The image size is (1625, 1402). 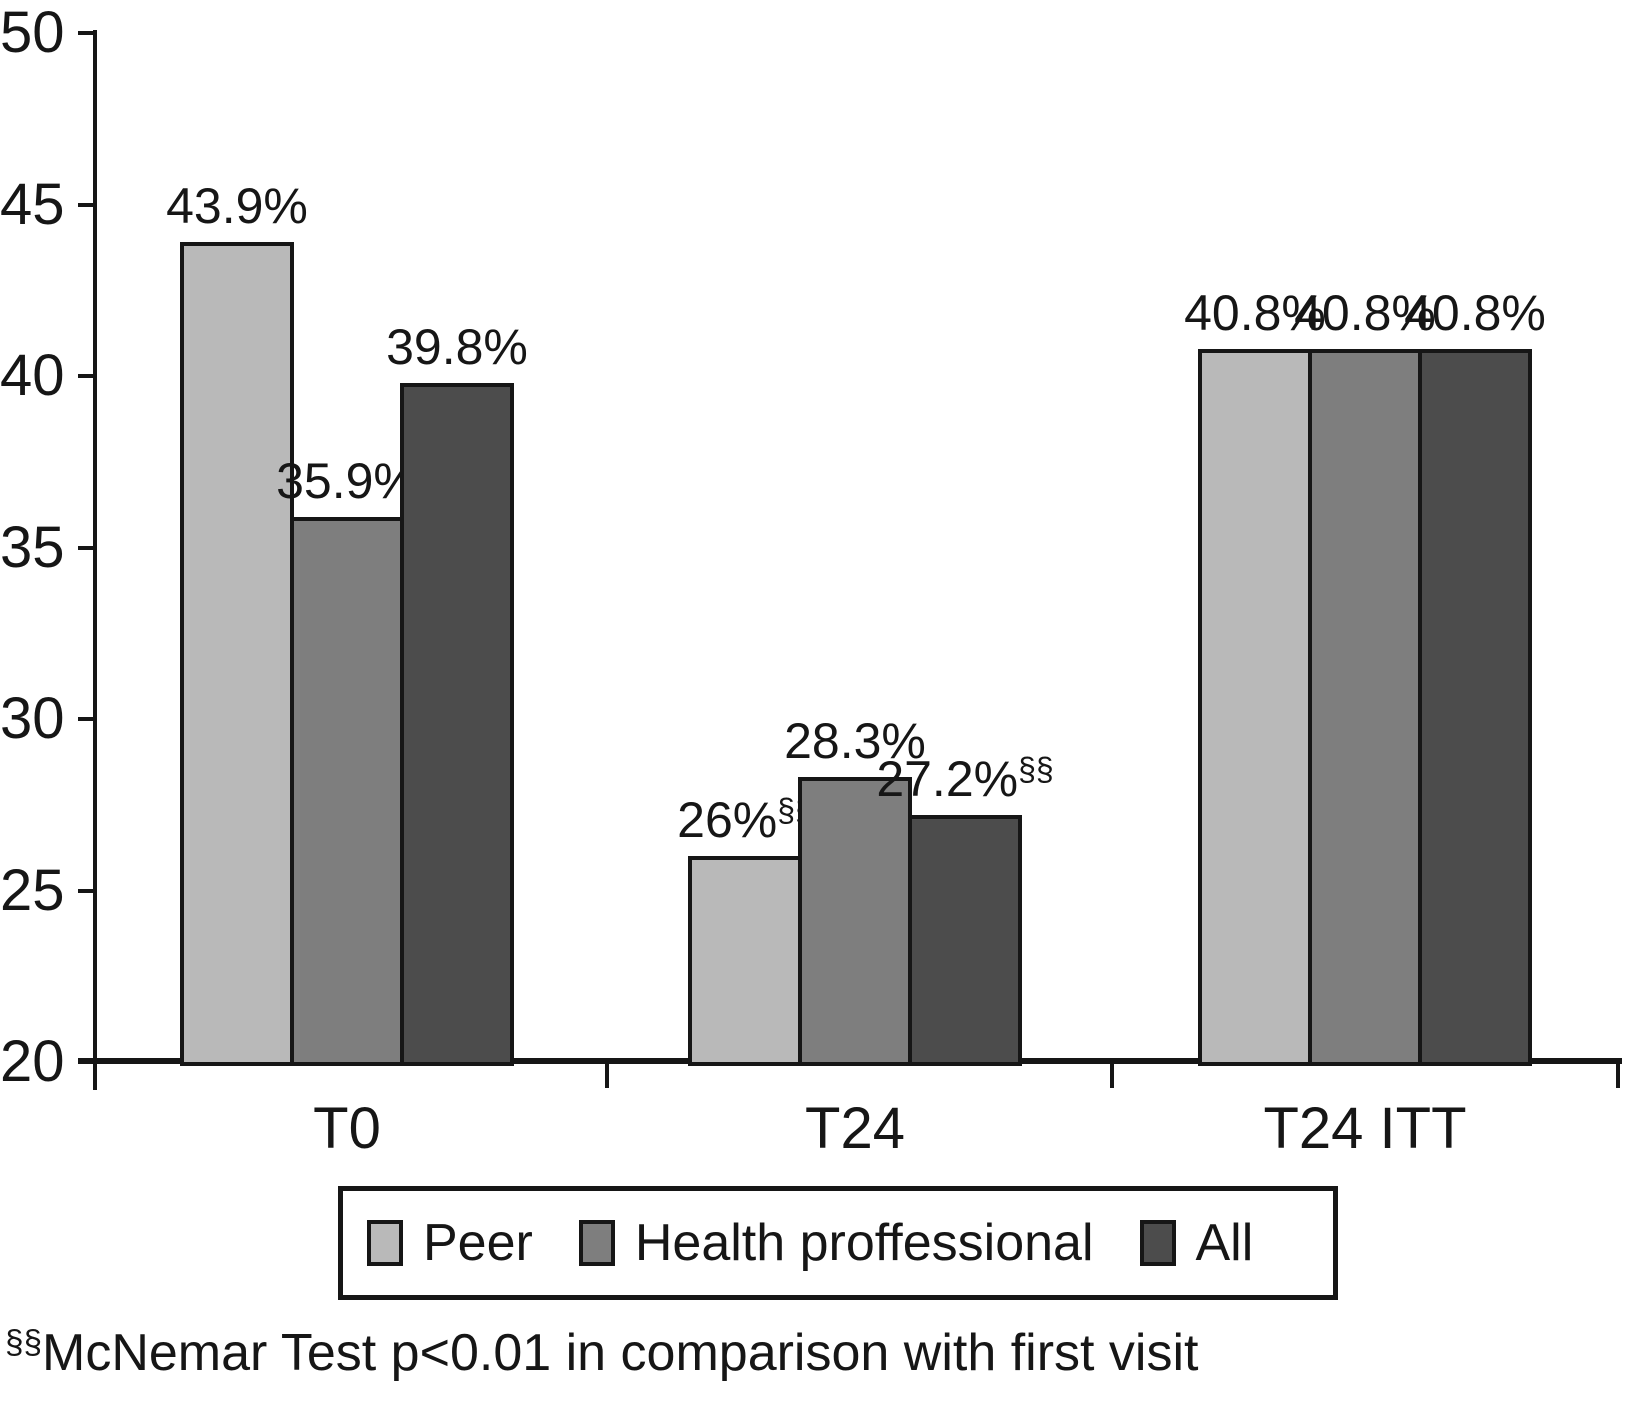 I want to click on bar-T24-health, so click(x=855, y=921).